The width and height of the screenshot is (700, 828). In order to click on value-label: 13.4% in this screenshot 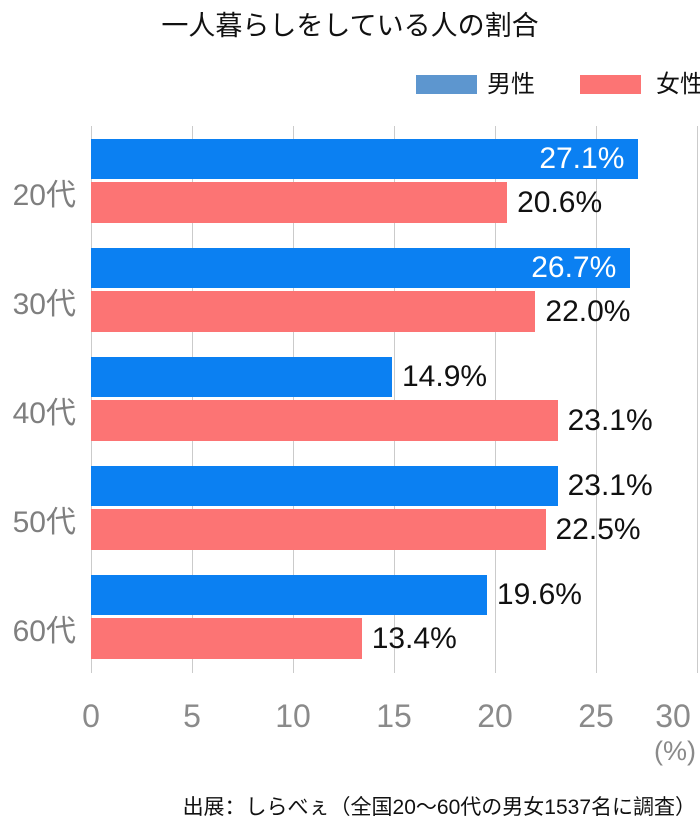, I will do `click(414, 638)`.